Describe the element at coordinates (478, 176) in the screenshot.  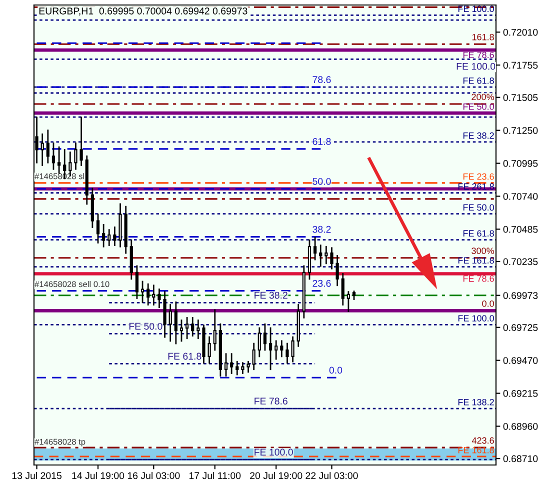
I see `ref-line-label: FE 23.6` at that location.